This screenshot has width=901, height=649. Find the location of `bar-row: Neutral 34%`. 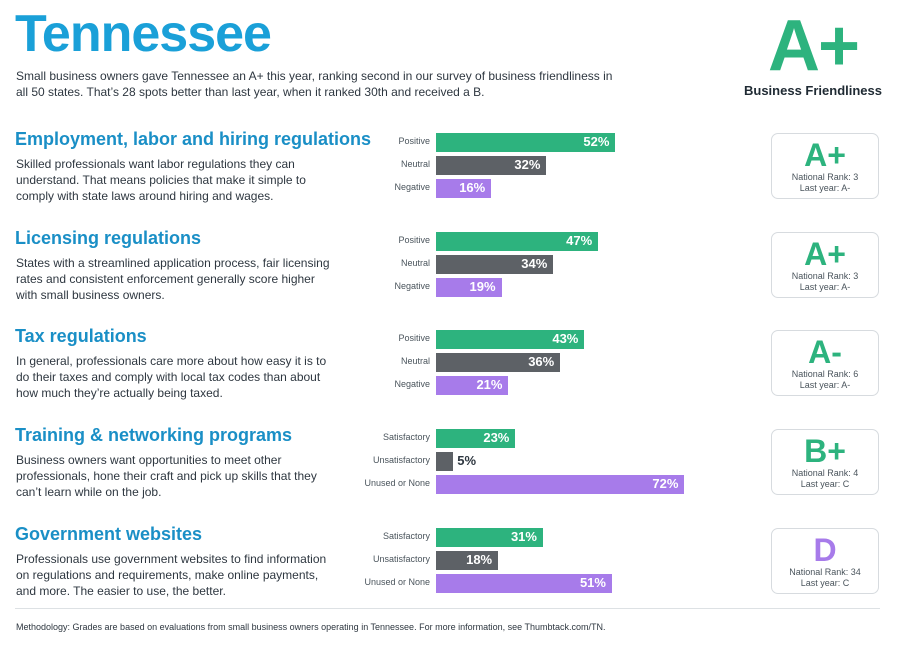

bar-row: Neutral 34% is located at coordinates (530, 264).